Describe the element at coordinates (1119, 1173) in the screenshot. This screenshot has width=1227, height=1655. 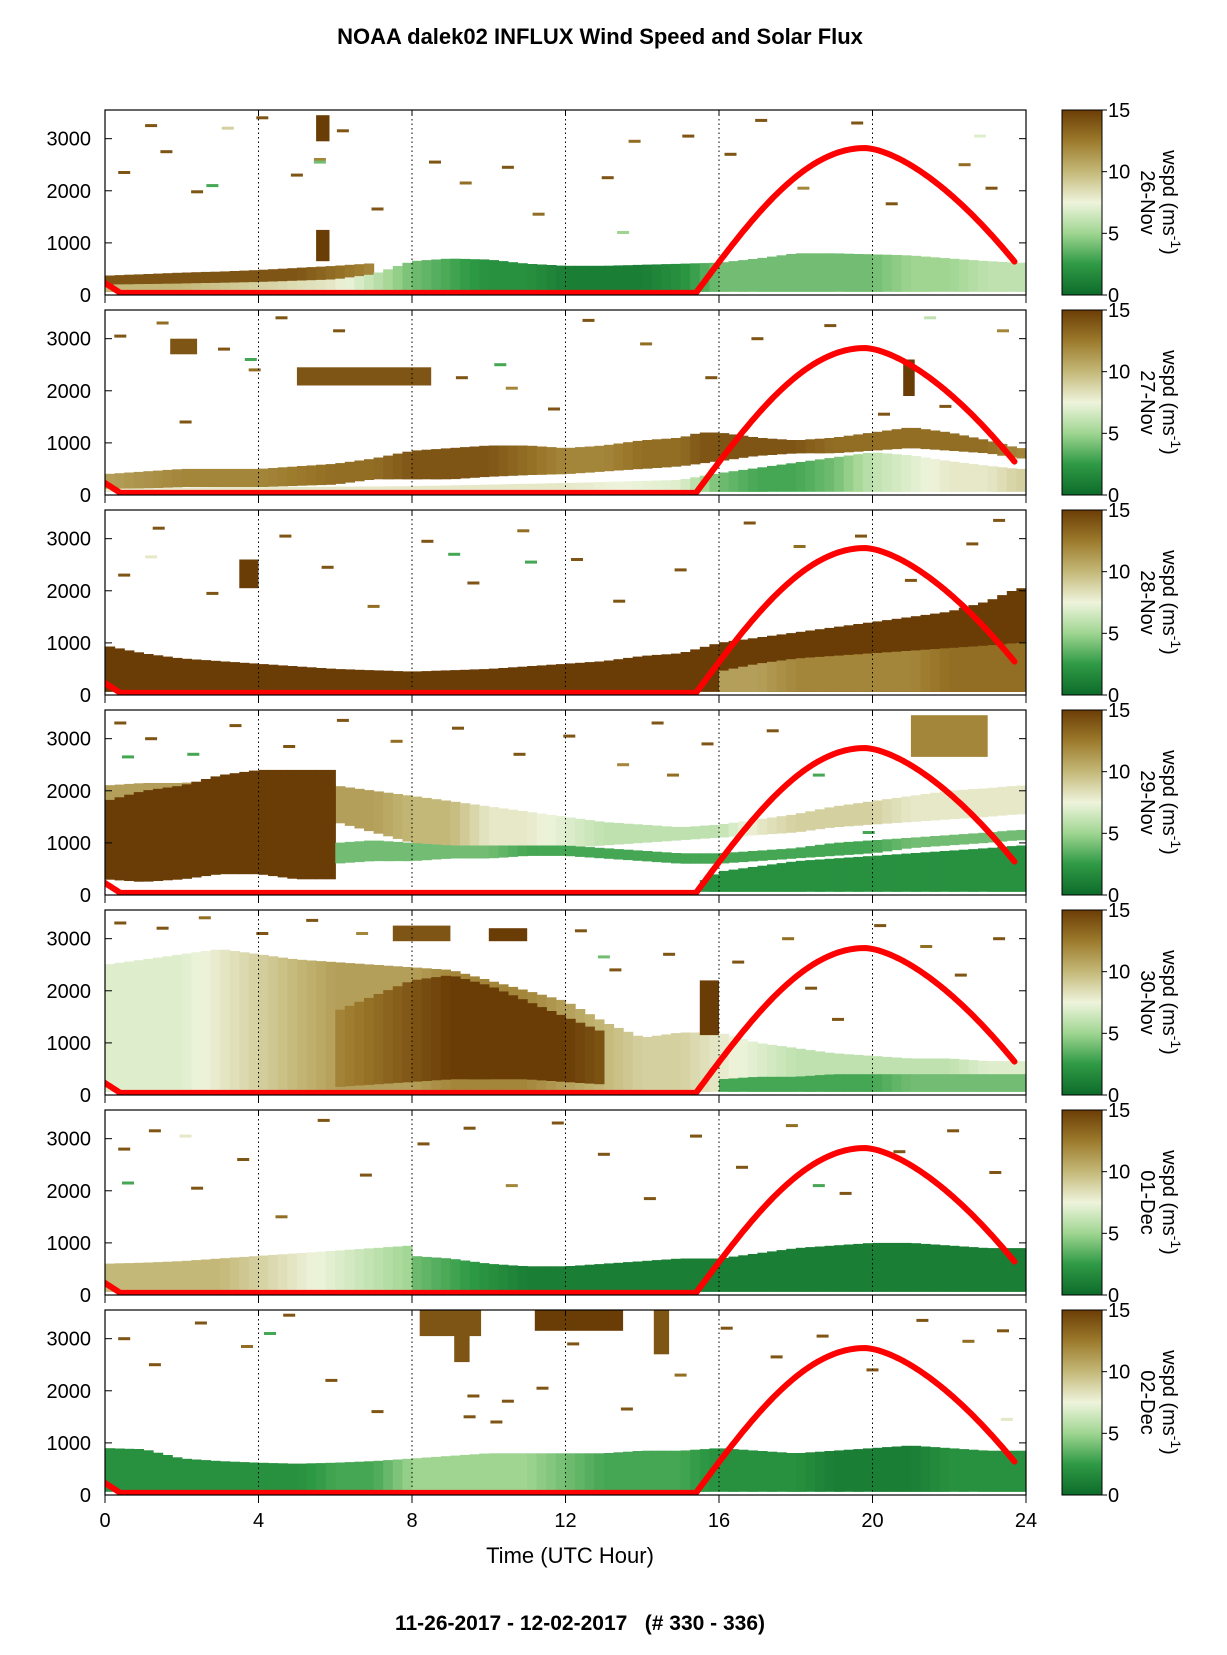
I see `colorbar-tick-label: 10` at that location.